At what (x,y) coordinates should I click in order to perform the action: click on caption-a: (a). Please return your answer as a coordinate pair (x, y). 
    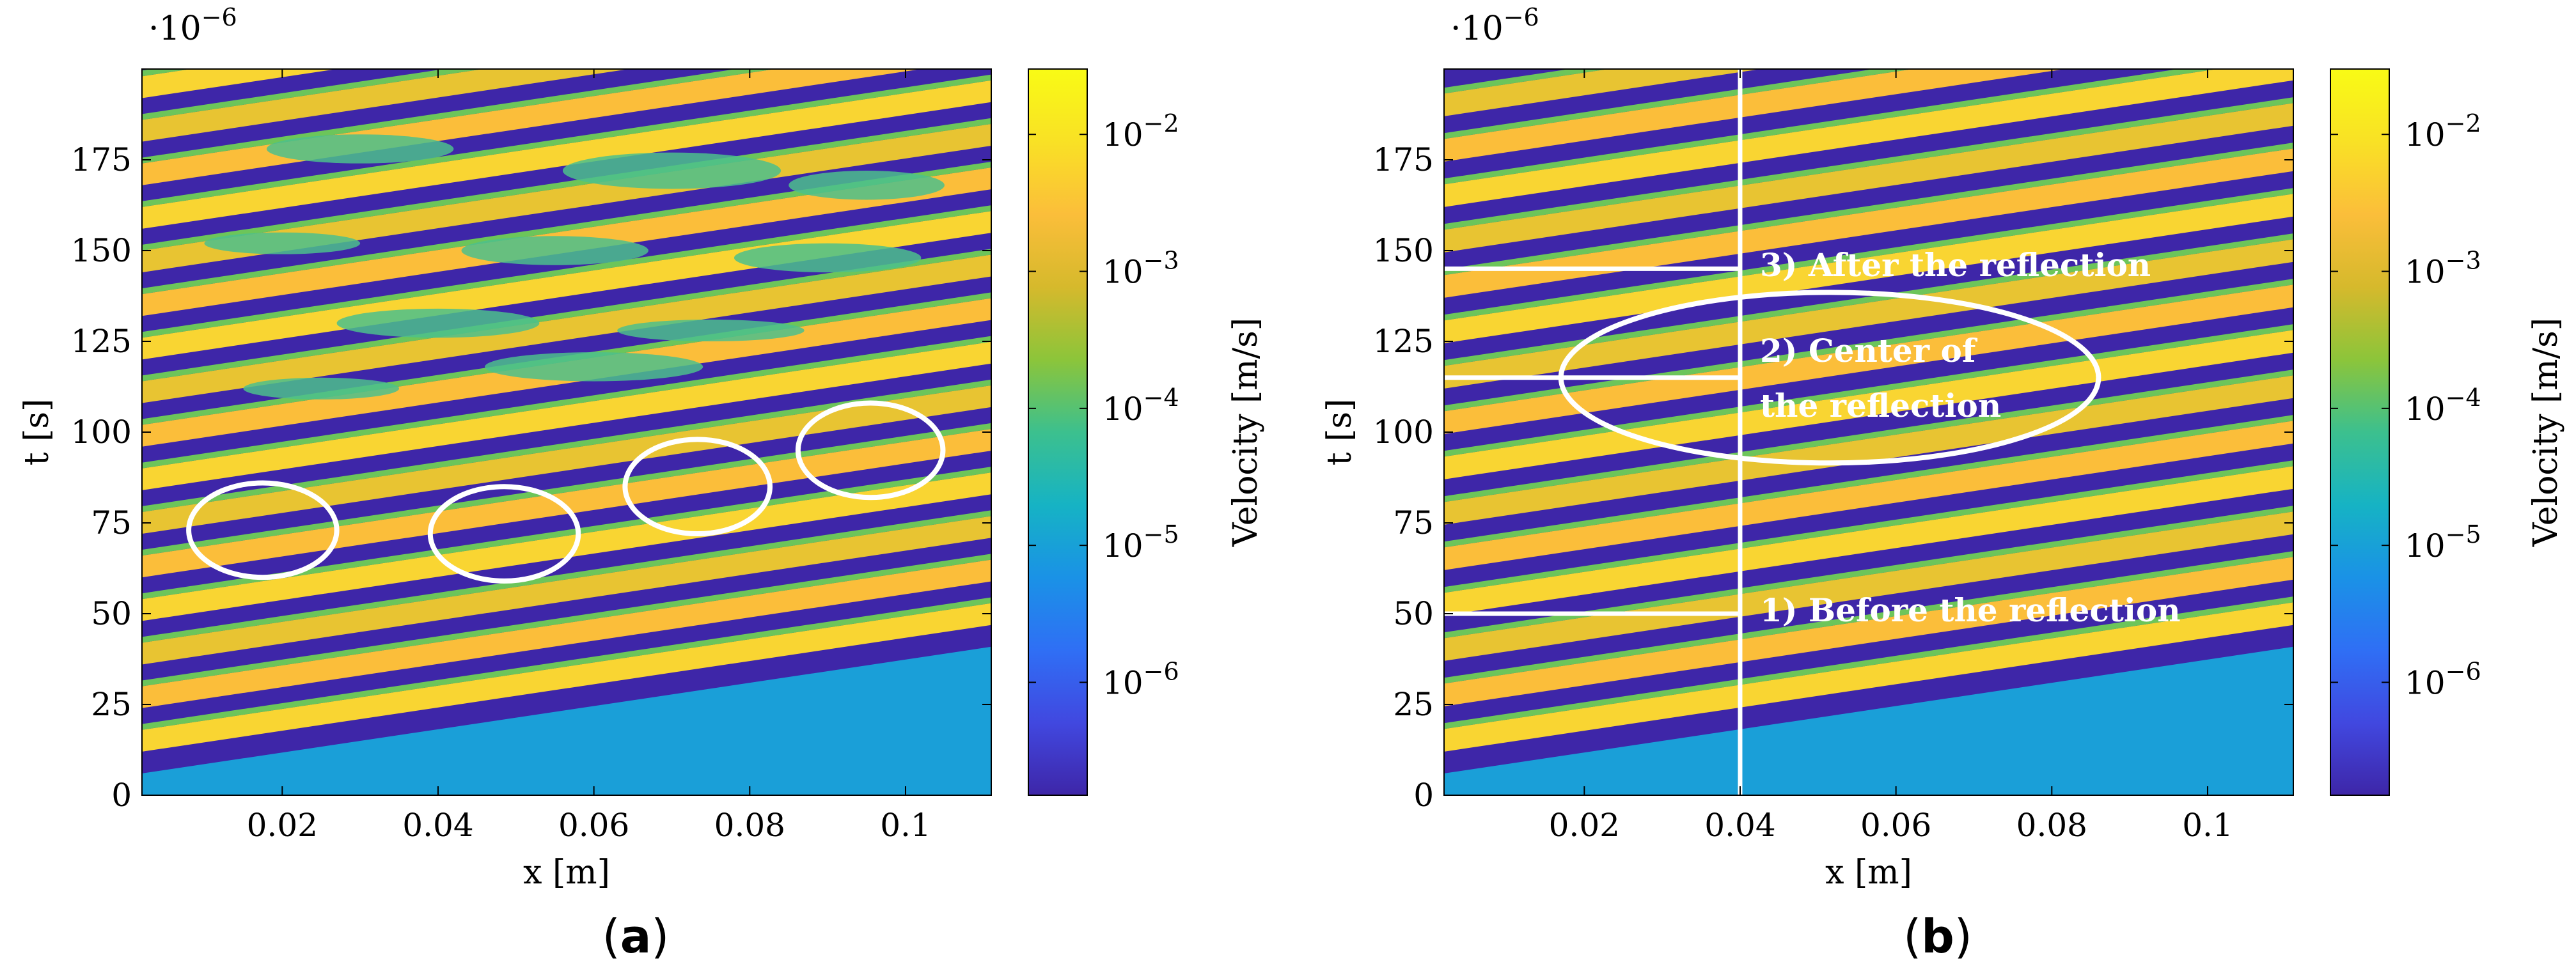
    Looking at the image, I should click on (636, 936).